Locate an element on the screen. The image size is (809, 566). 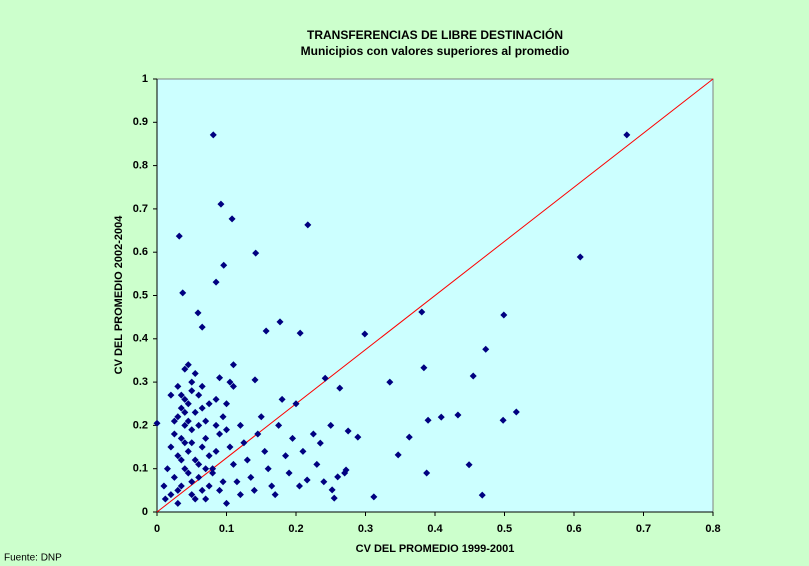
x-tick-label: 0.6 is located at coordinates (573, 529).